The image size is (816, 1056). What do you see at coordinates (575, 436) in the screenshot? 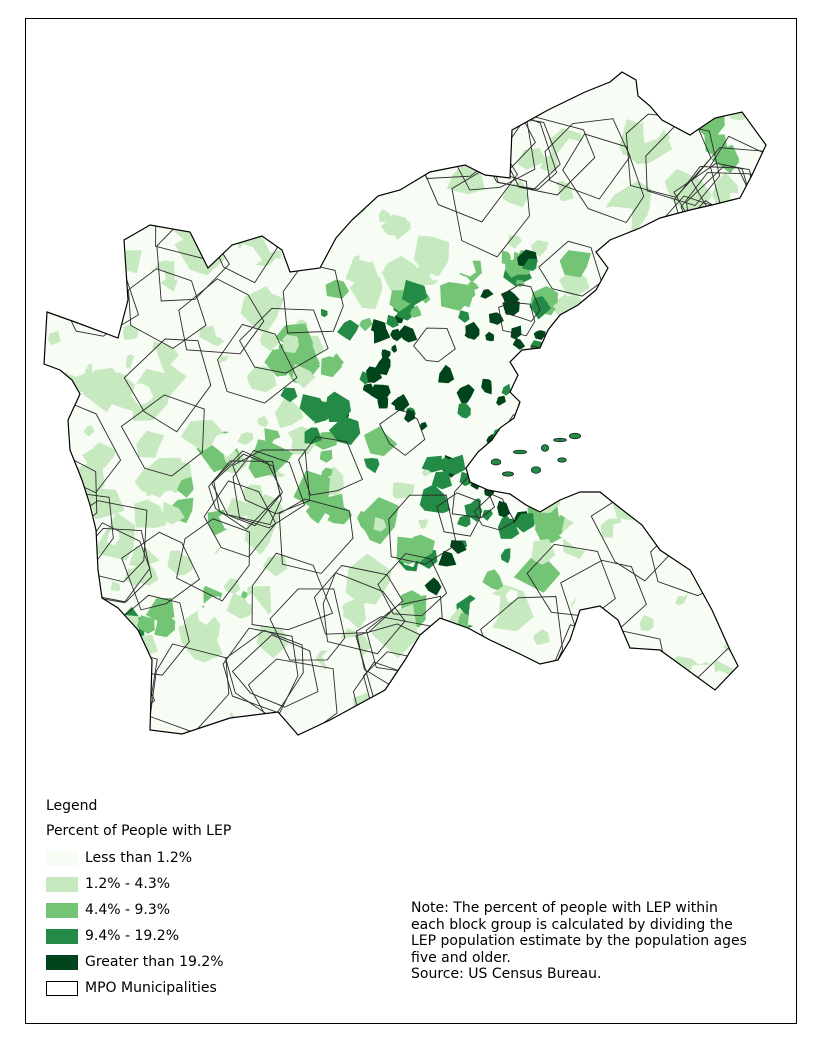
I see `harbor-island` at bounding box center [575, 436].